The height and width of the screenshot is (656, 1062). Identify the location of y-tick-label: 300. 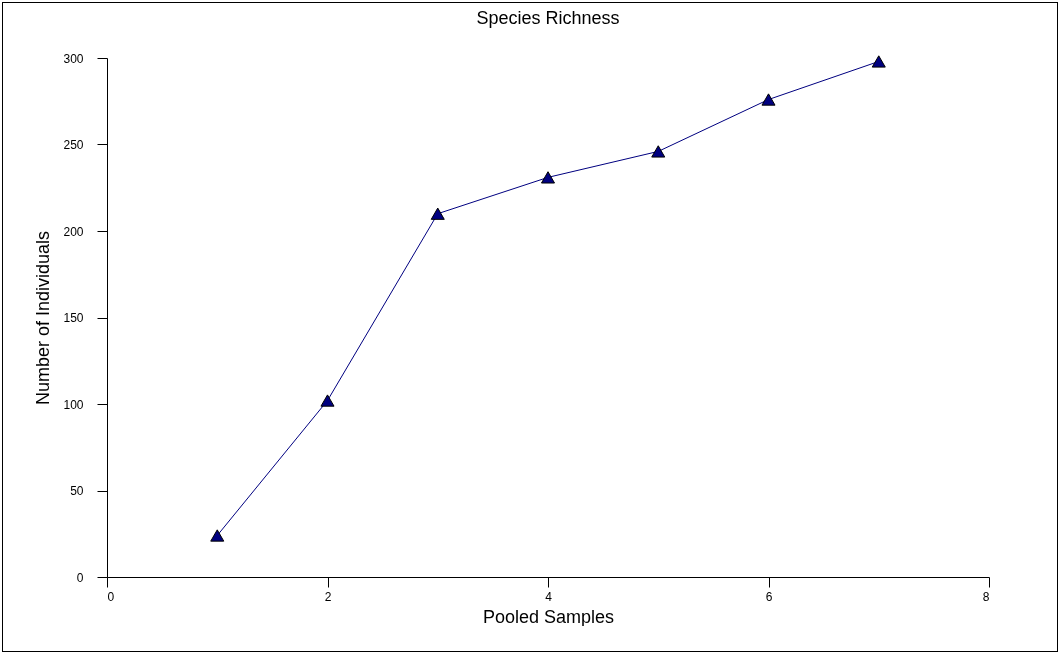
(73, 58).